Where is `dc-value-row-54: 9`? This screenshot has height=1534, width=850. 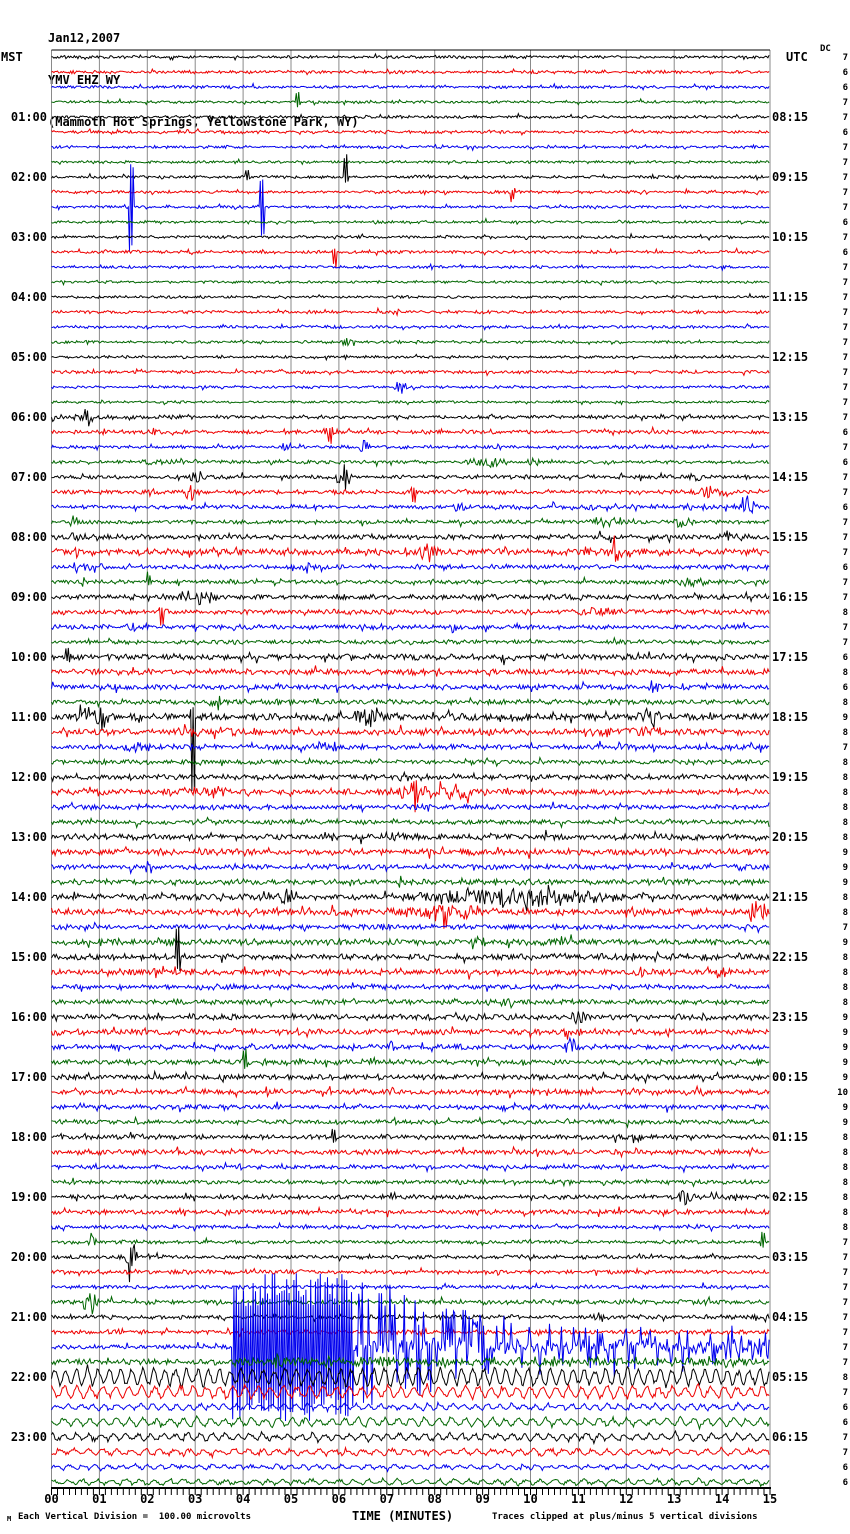
dc-value-row-54: 9 is located at coordinates (845, 853).